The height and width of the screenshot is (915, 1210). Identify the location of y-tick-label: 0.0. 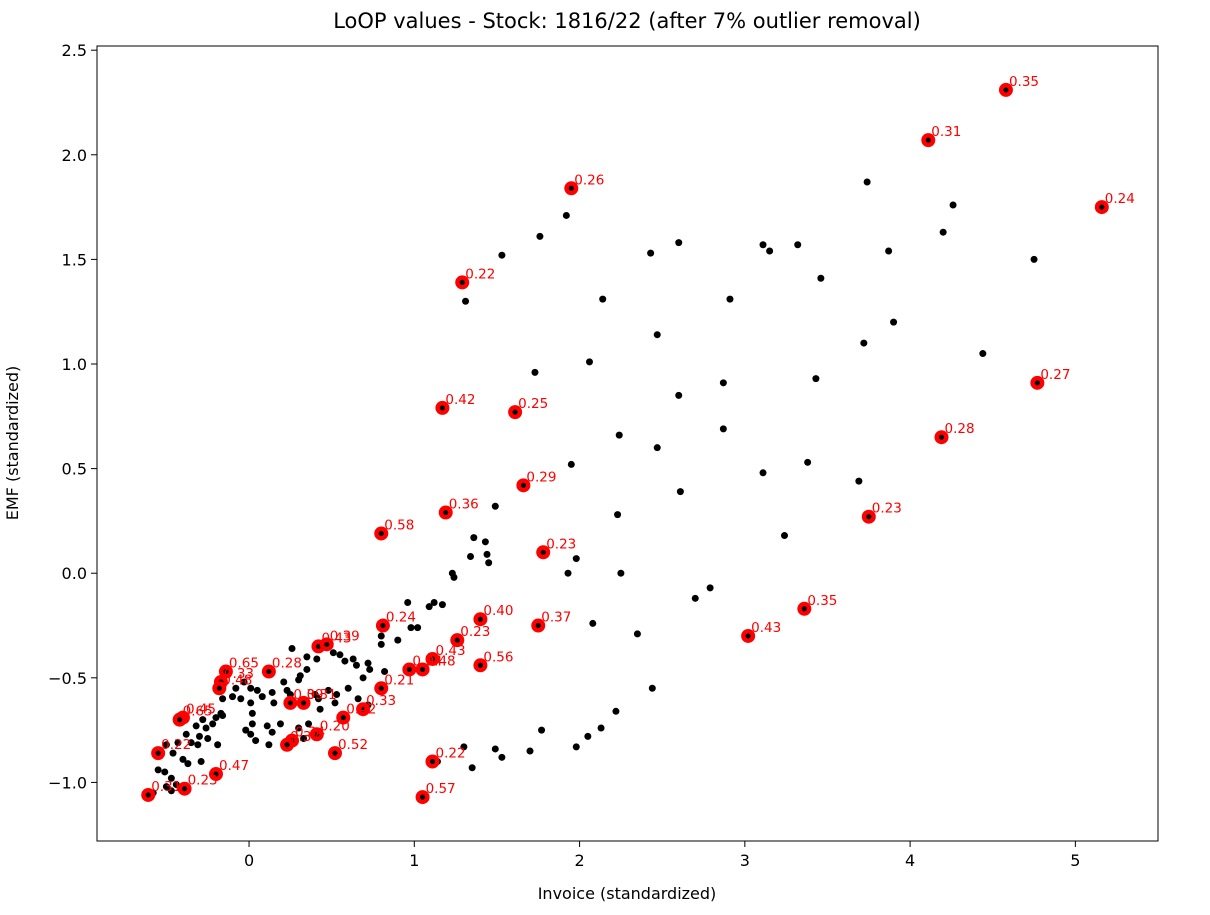
(74, 573).